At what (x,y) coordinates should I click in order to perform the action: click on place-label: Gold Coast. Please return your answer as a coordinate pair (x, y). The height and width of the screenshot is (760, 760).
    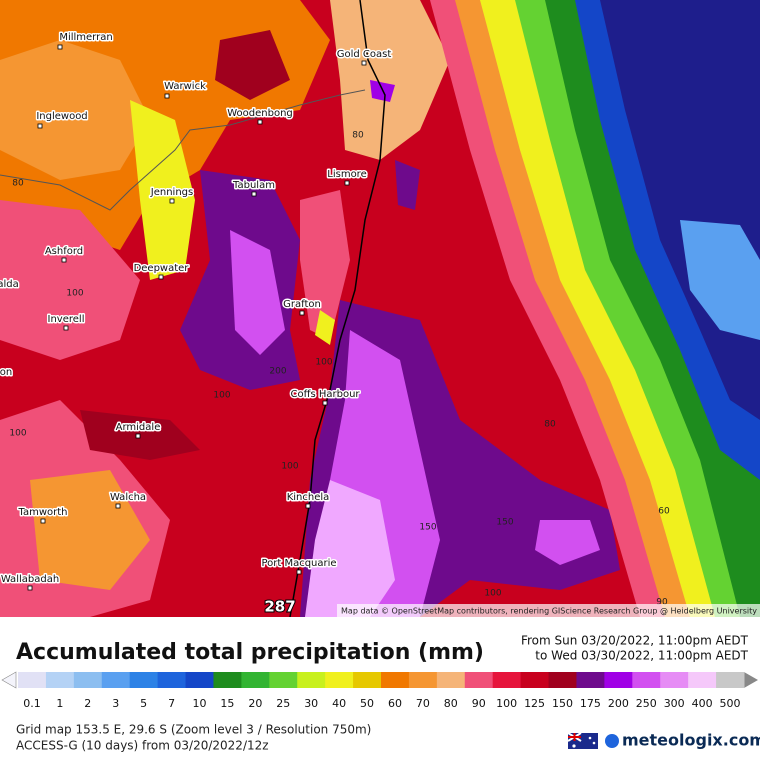
    Looking at the image, I should click on (364, 54).